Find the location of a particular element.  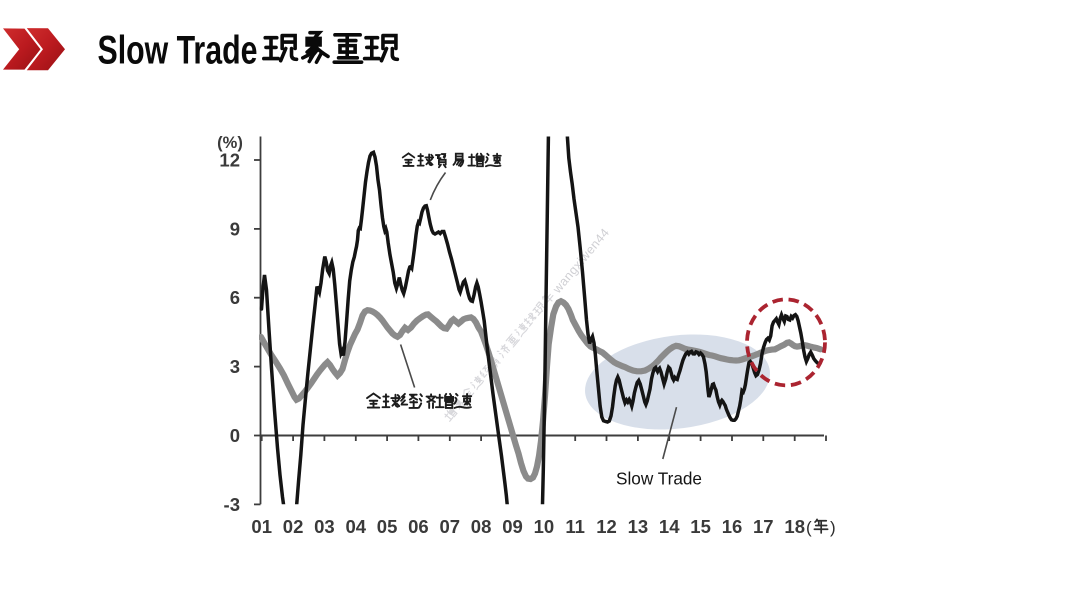

svg-text: 0 is located at coordinates (235, 435).